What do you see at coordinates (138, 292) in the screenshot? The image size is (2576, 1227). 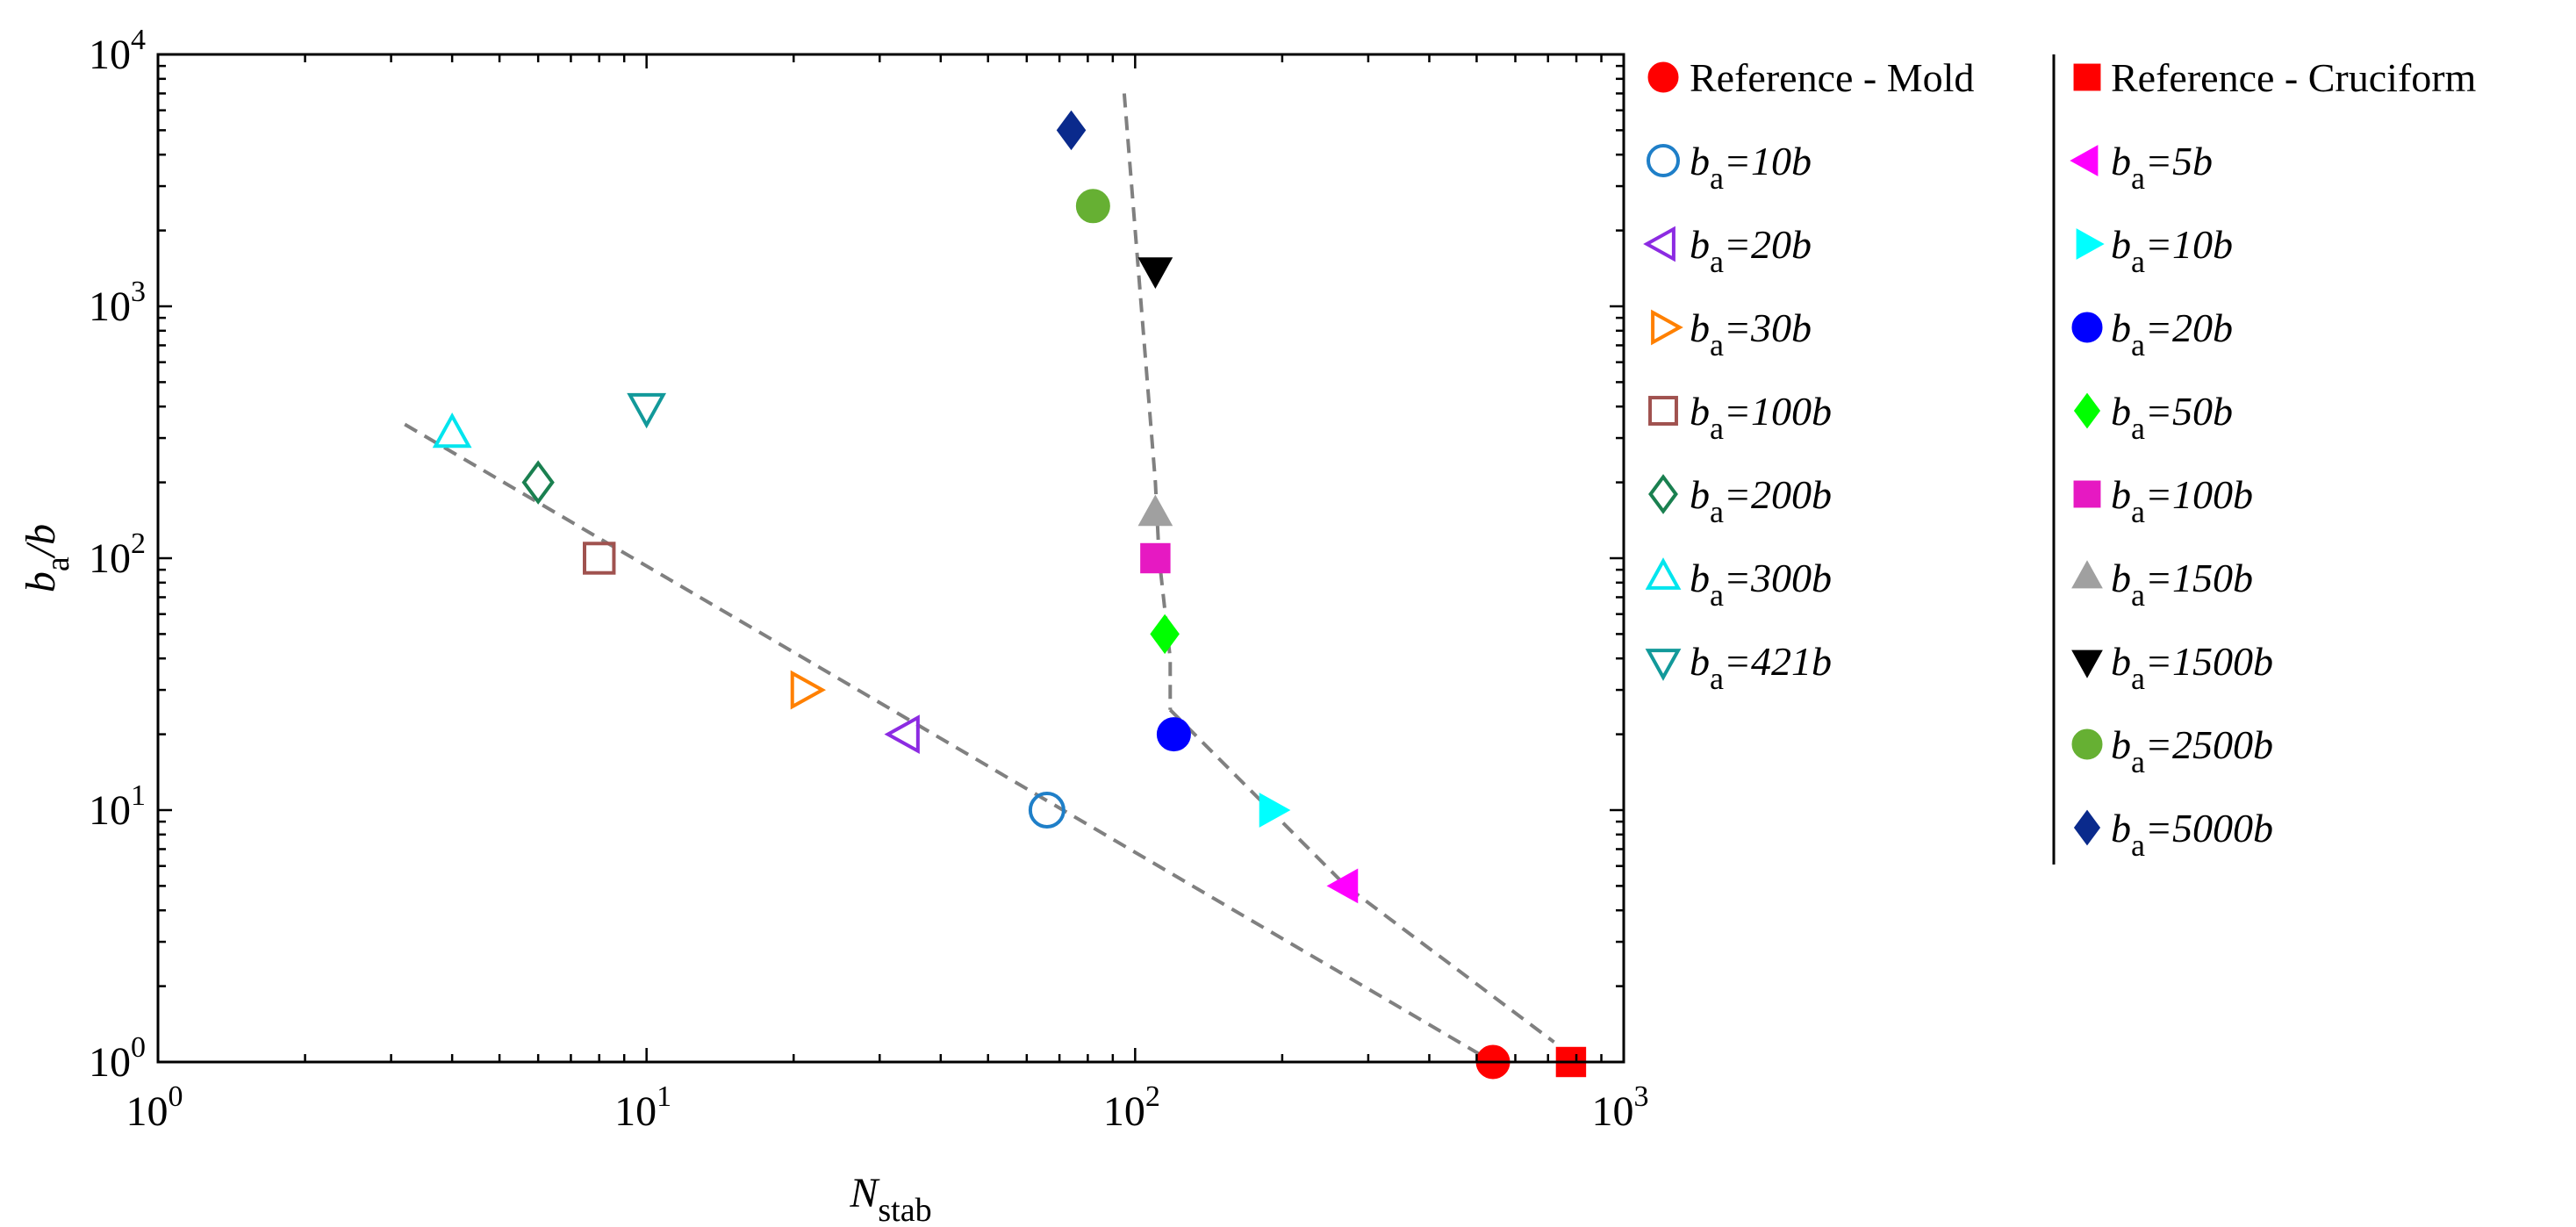 I see `y-tick-label-exp: 3` at bounding box center [138, 292].